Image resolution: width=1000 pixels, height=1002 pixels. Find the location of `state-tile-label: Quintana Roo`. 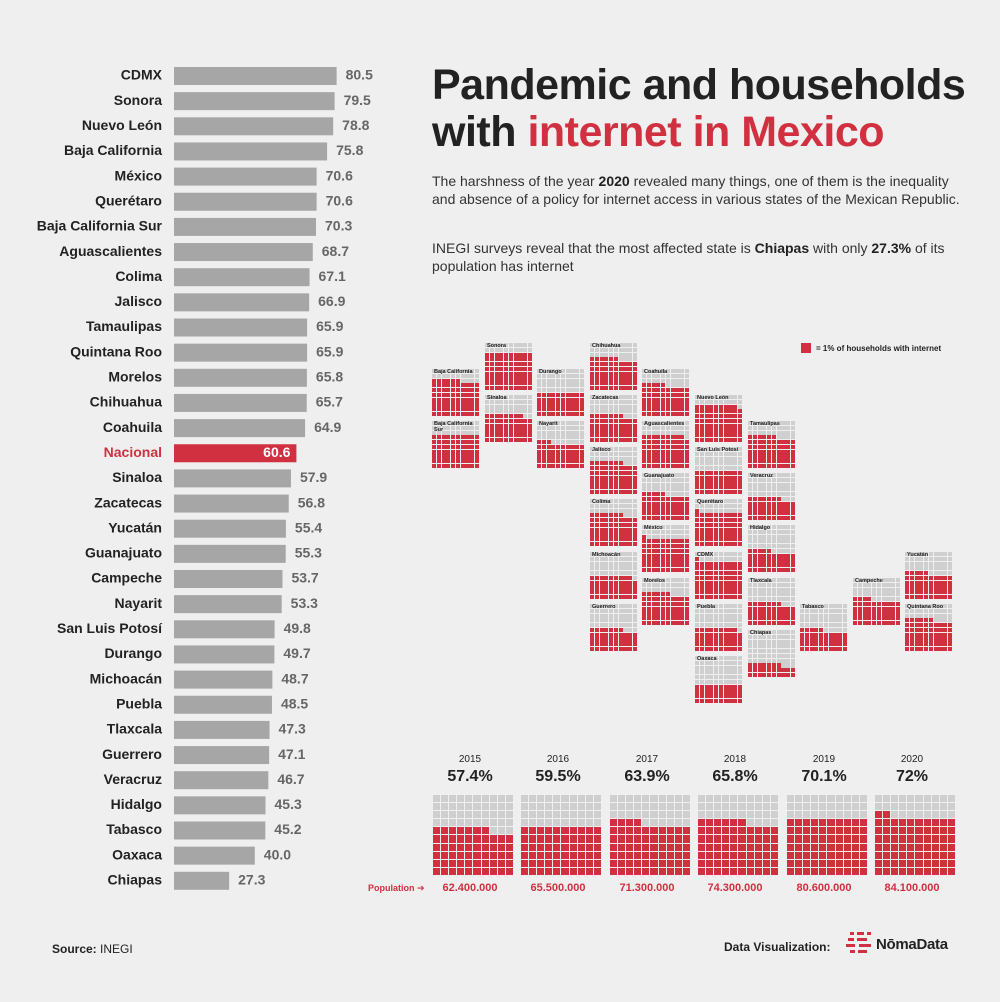

state-tile-label: Quintana Roo is located at coordinates (925, 607).